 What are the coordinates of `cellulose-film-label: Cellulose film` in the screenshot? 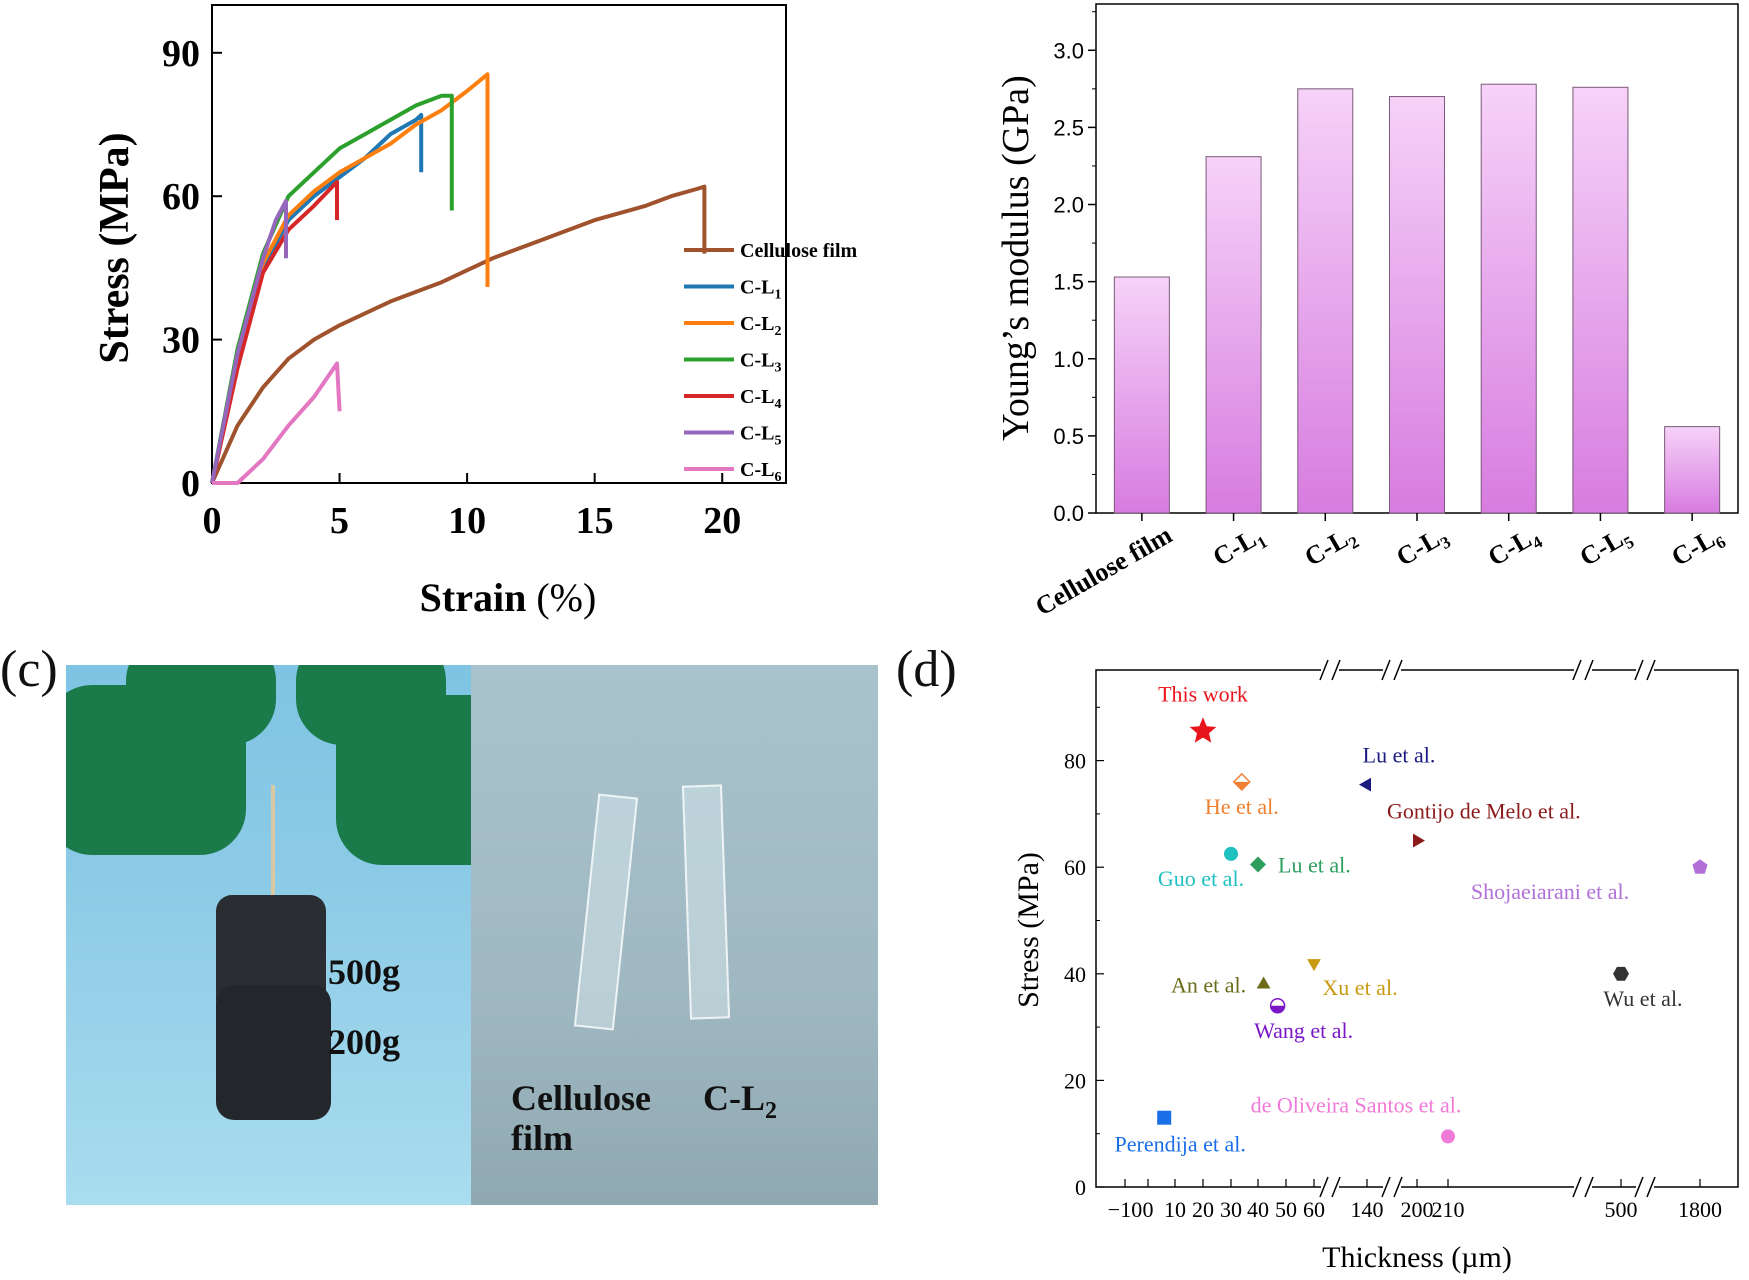 It's located at (581, 1118).